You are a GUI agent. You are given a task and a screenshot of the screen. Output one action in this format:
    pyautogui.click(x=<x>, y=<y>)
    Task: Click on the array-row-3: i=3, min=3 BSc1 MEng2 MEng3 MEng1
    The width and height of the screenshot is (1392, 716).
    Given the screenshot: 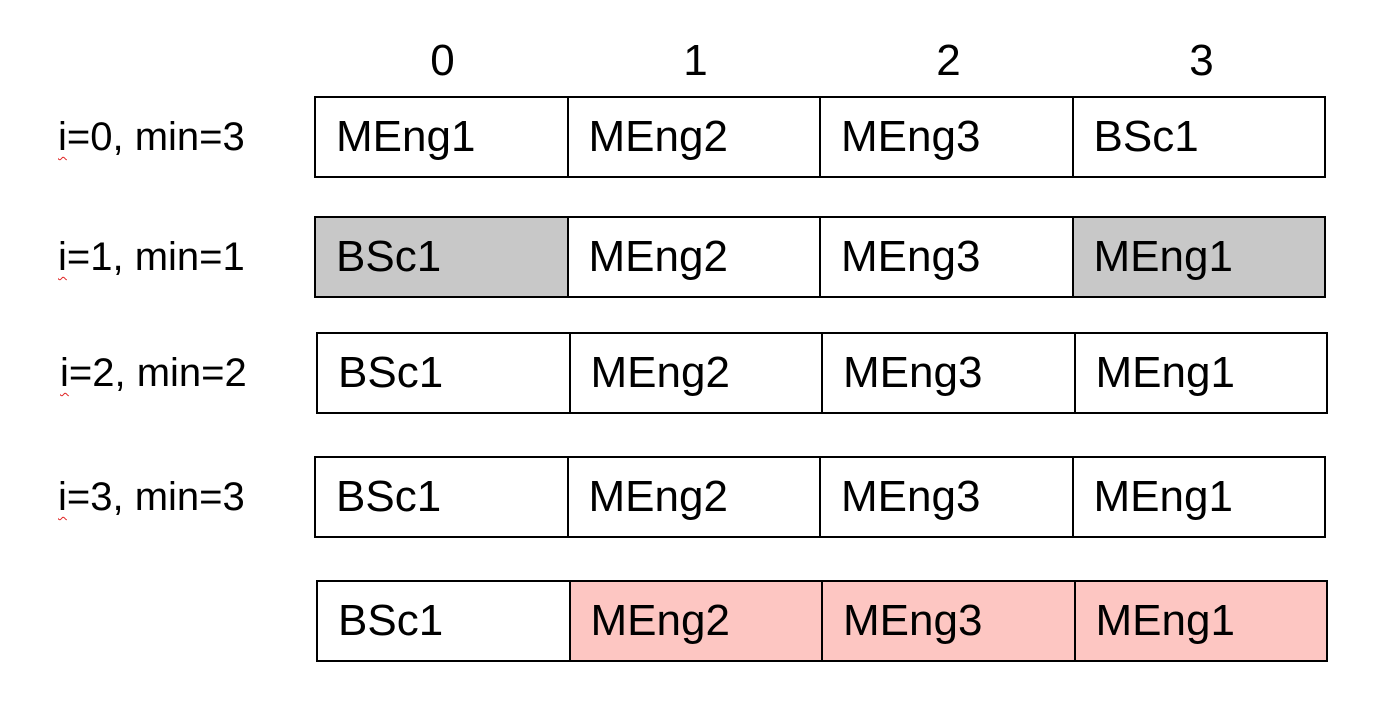 What is the action you would take?
    pyautogui.click(x=696, y=497)
    